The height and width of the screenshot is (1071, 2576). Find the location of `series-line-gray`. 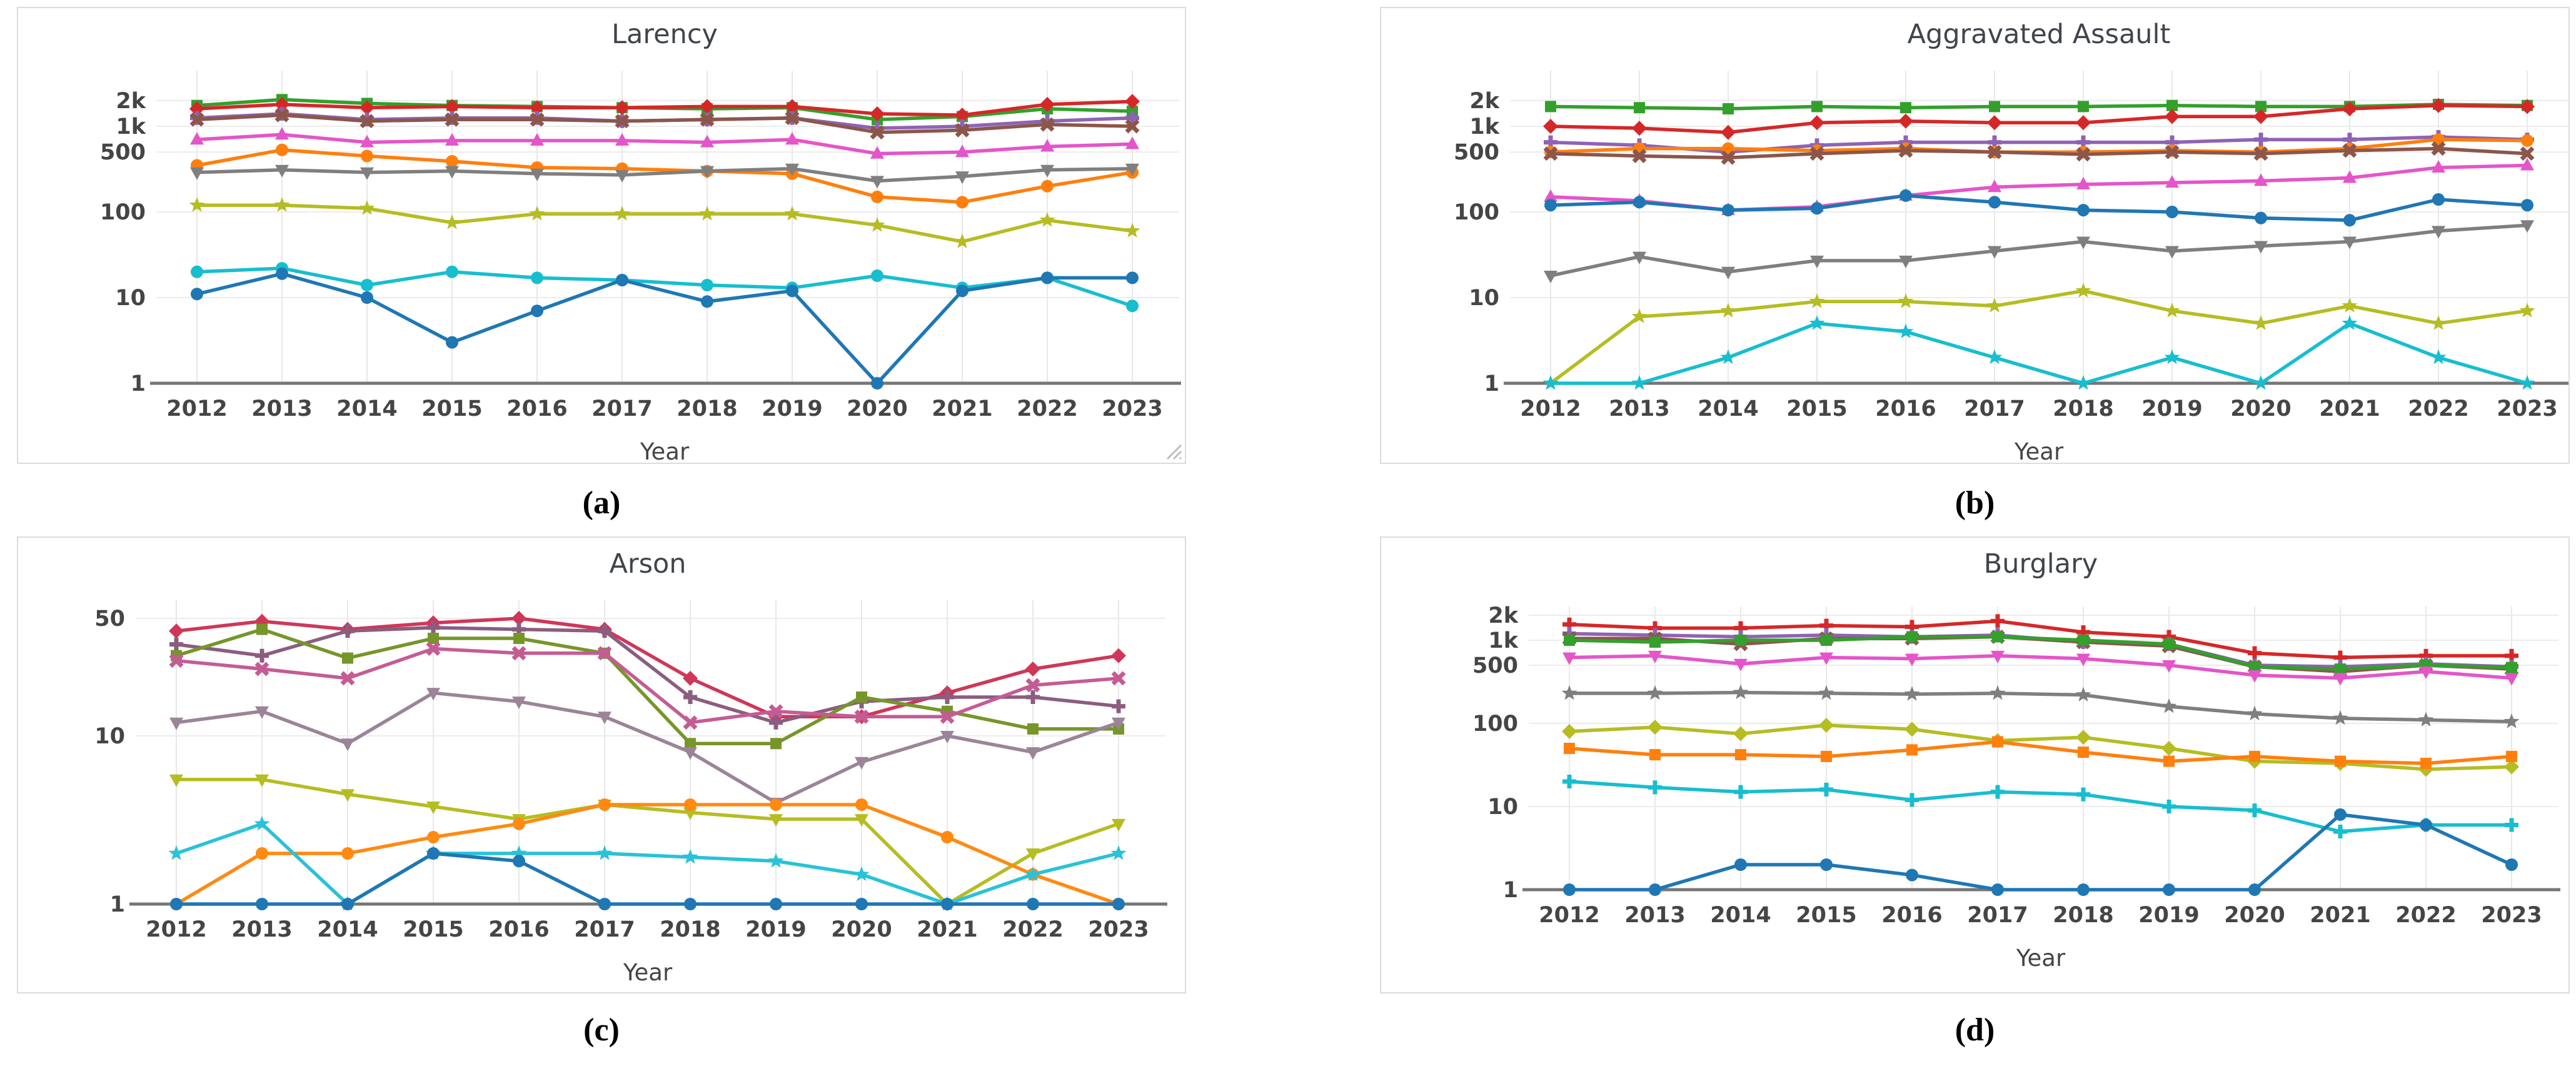

series-line-gray is located at coordinates (2039, 251).